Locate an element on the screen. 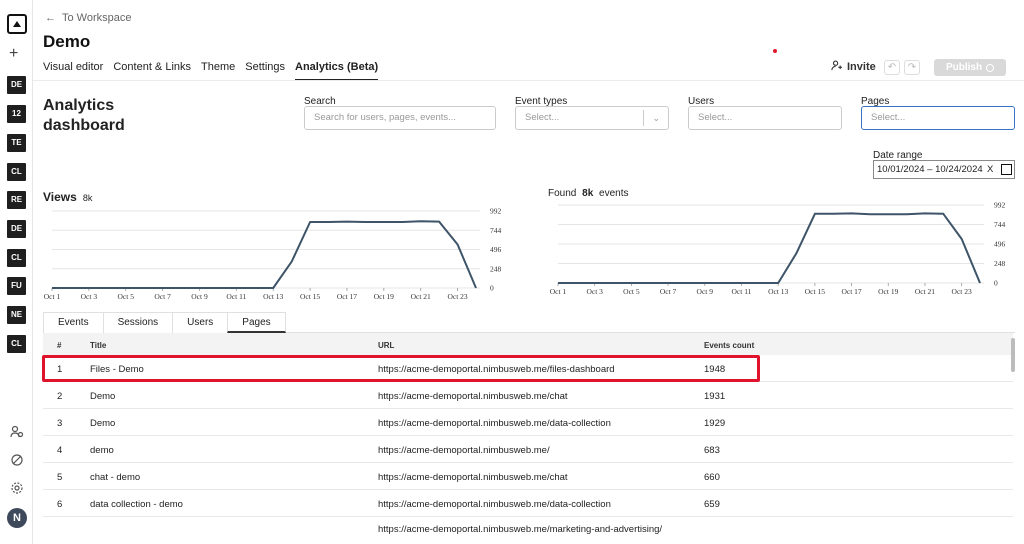 Image resolution: width=1024 pixels, height=544 pixels. date-range-label: Date range is located at coordinates (898, 155).